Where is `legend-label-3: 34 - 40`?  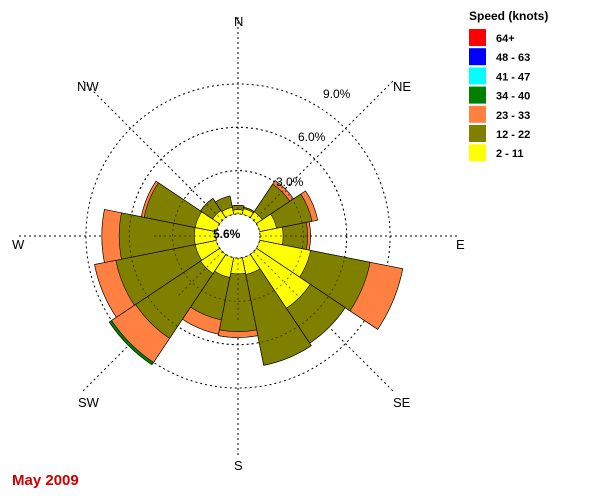
legend-label-3: 34 - 40 is located at coordinates (513, 97).